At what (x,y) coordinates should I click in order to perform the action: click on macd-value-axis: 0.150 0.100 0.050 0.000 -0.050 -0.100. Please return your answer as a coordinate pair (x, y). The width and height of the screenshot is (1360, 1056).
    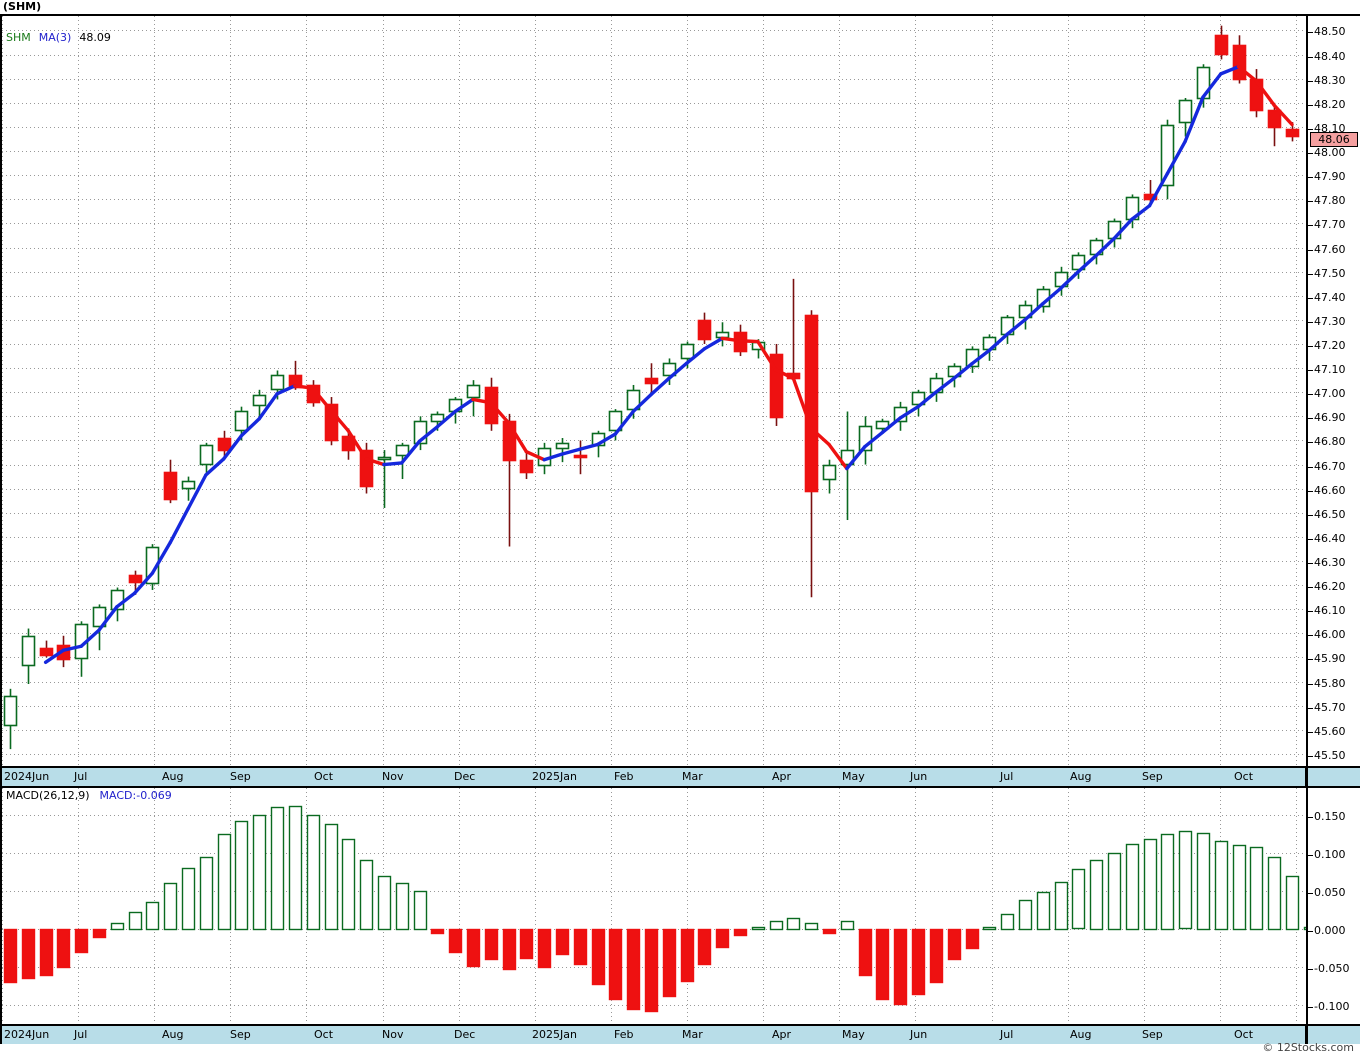
    Looking at the image, I should click on (1333, 906).